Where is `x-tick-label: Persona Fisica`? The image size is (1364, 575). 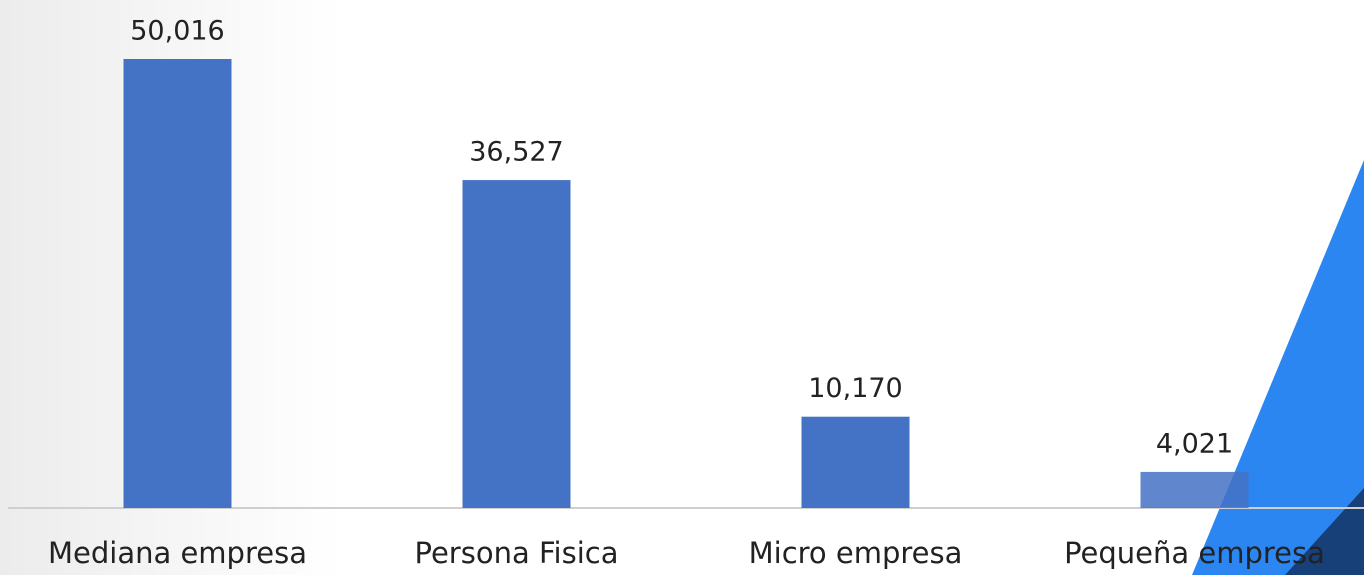
x-tick-label: Persona Fisica is located at coordinates (517, 553).